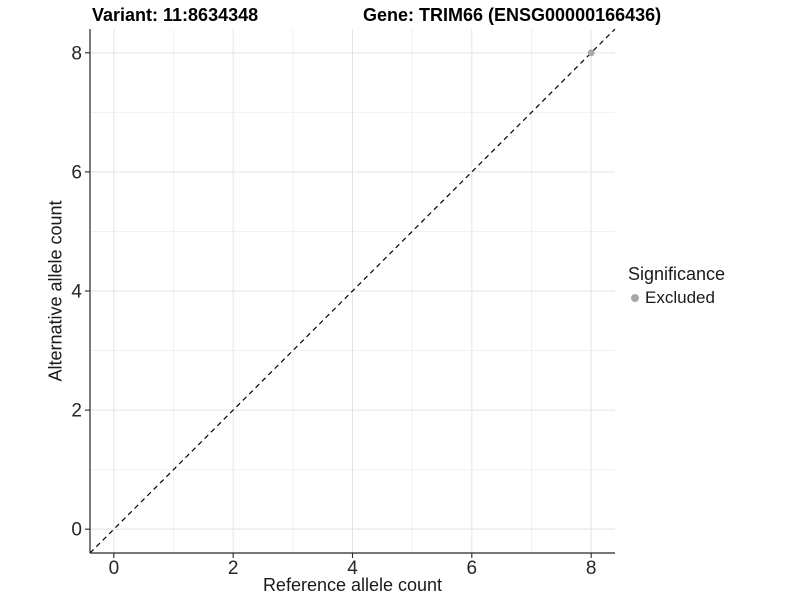 The width and height of the screenshot is (800, 600). I want to click on plot-title-gene: Gene: TRIM66 (ENSG00000166436), so click(512, 15).